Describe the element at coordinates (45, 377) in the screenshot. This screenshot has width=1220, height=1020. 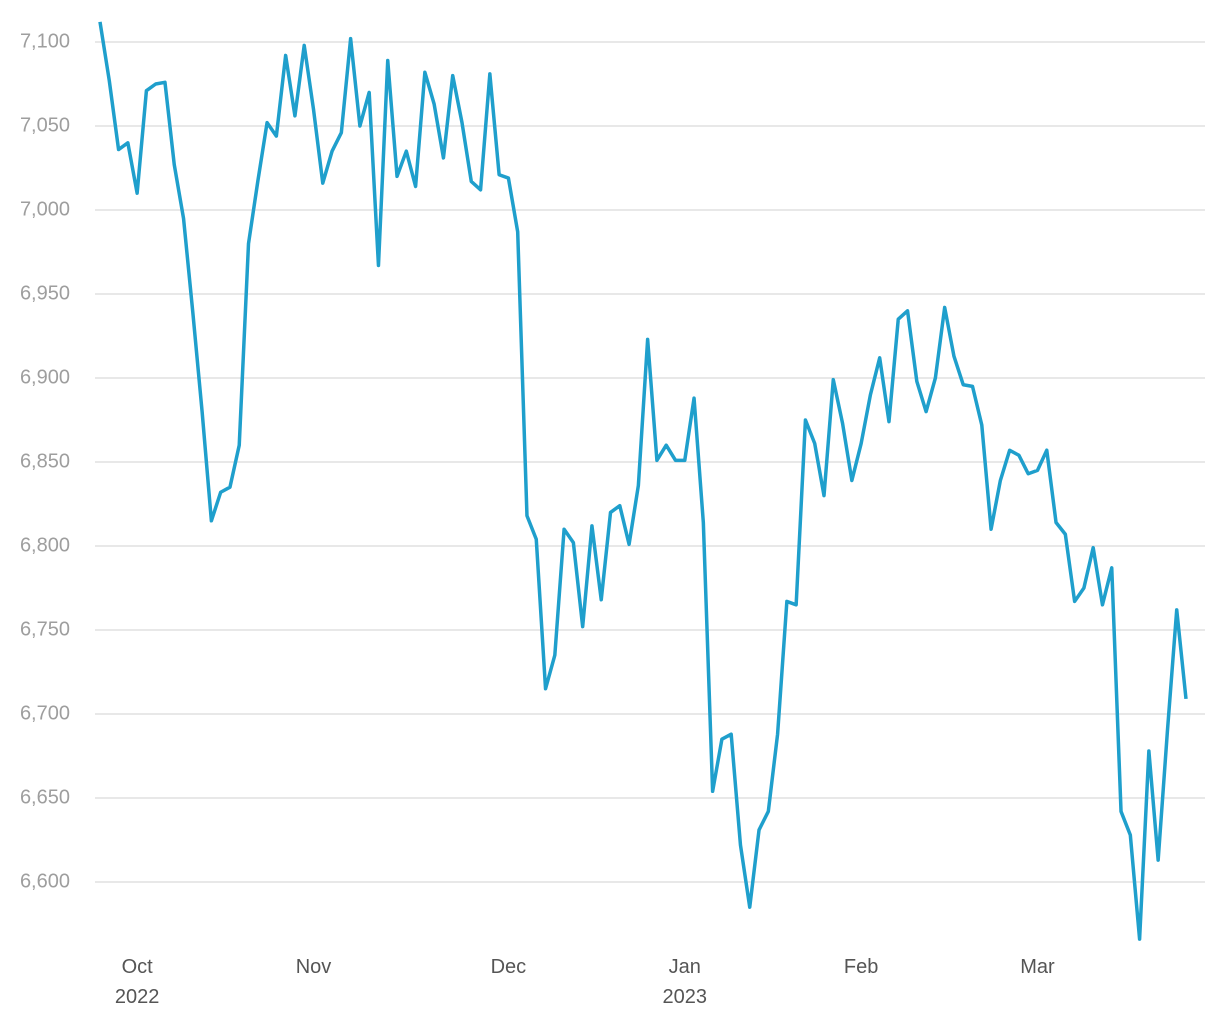
I see `y-tick-label: 6,900` at that location.